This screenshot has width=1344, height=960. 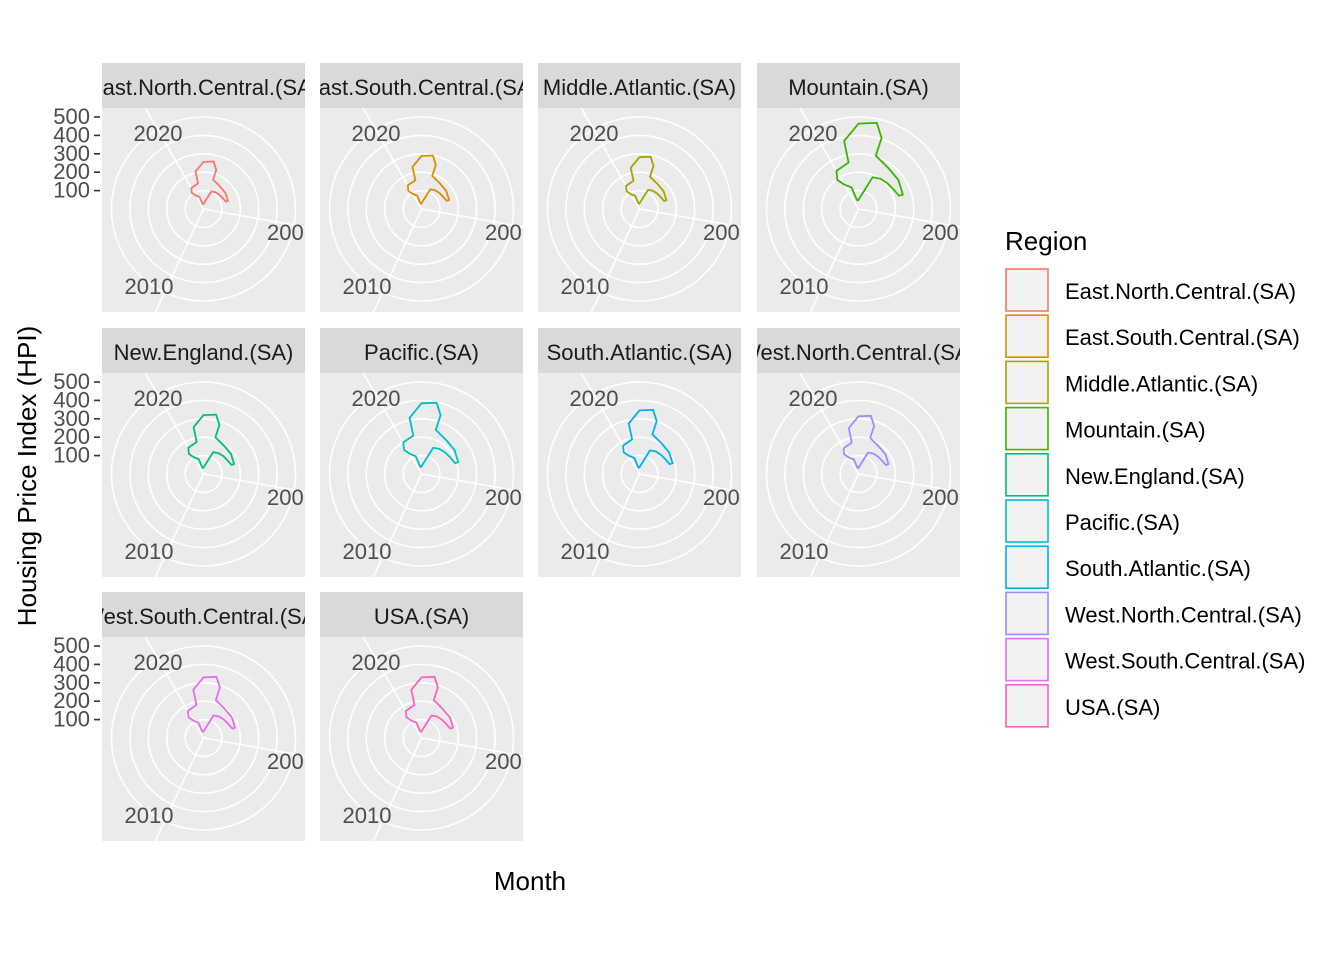 I want to click on x-axis-title: Month, so click(x=530, y=881).